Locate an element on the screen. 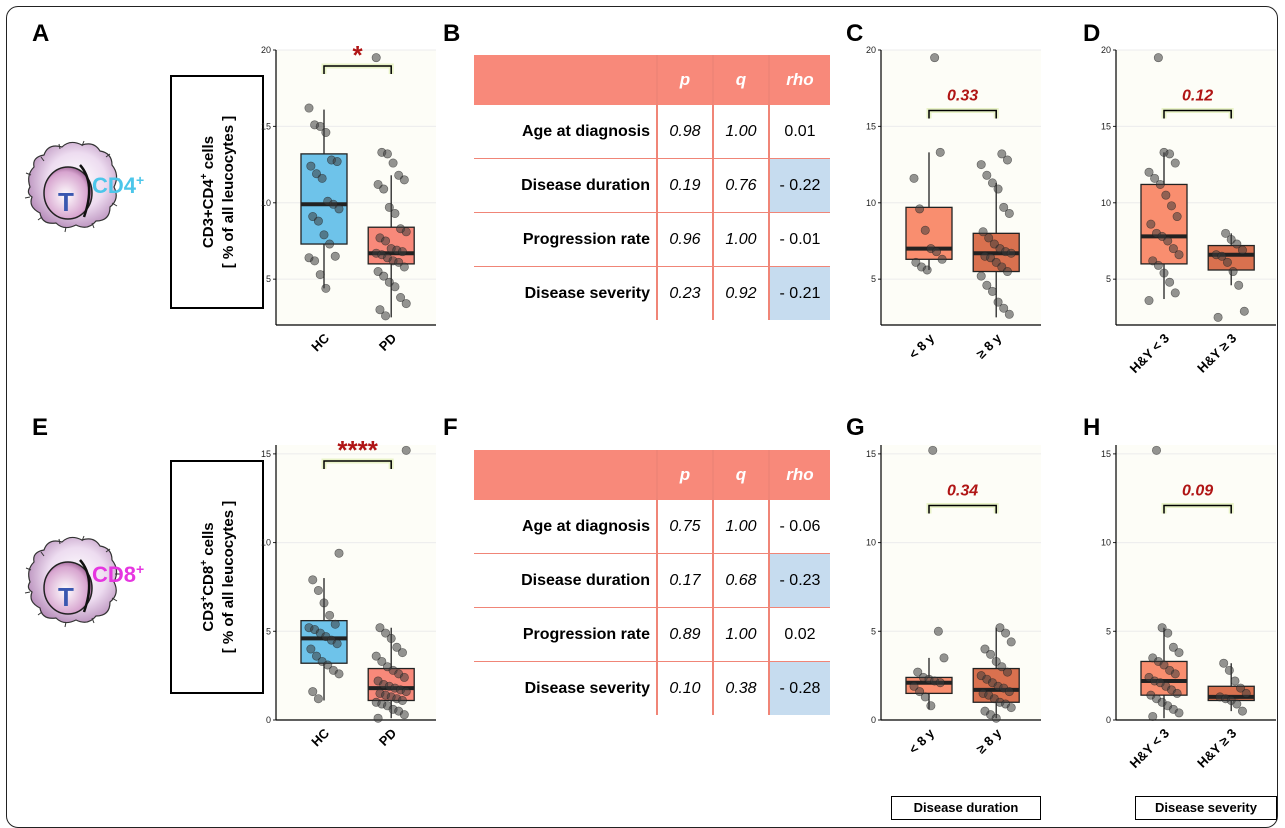 Image resolution: width=1285 pixels, height=828 pixels. panel-label-d: D is located at coordinates (1092, 33).